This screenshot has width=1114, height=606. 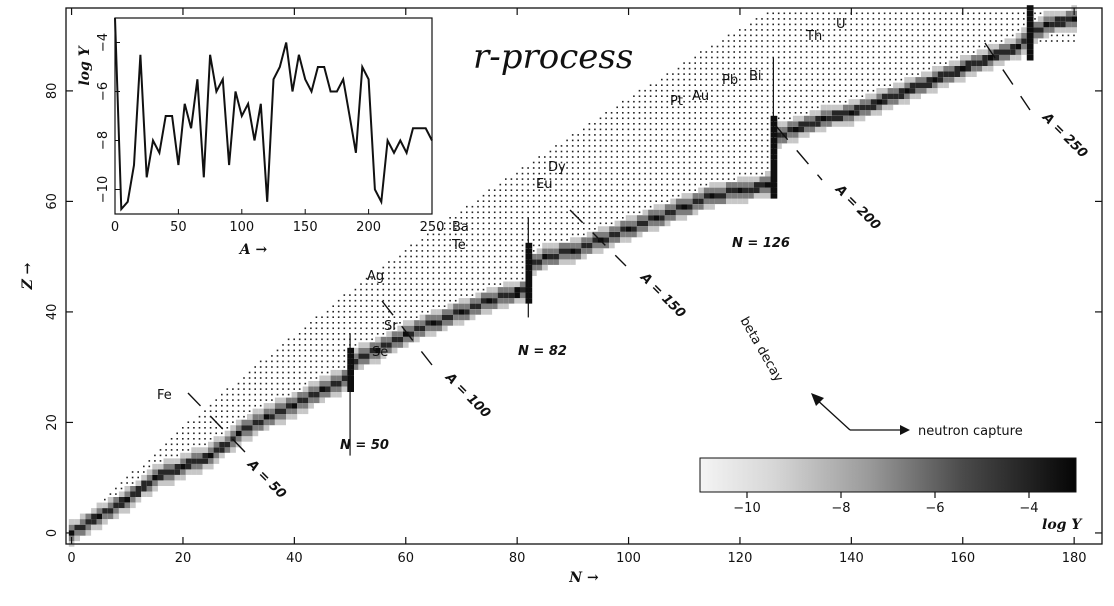 What do you see at coordinates (583, 578) in the screenshot?
I see `x-axis-label: N →` at bounding box center [583, 578].